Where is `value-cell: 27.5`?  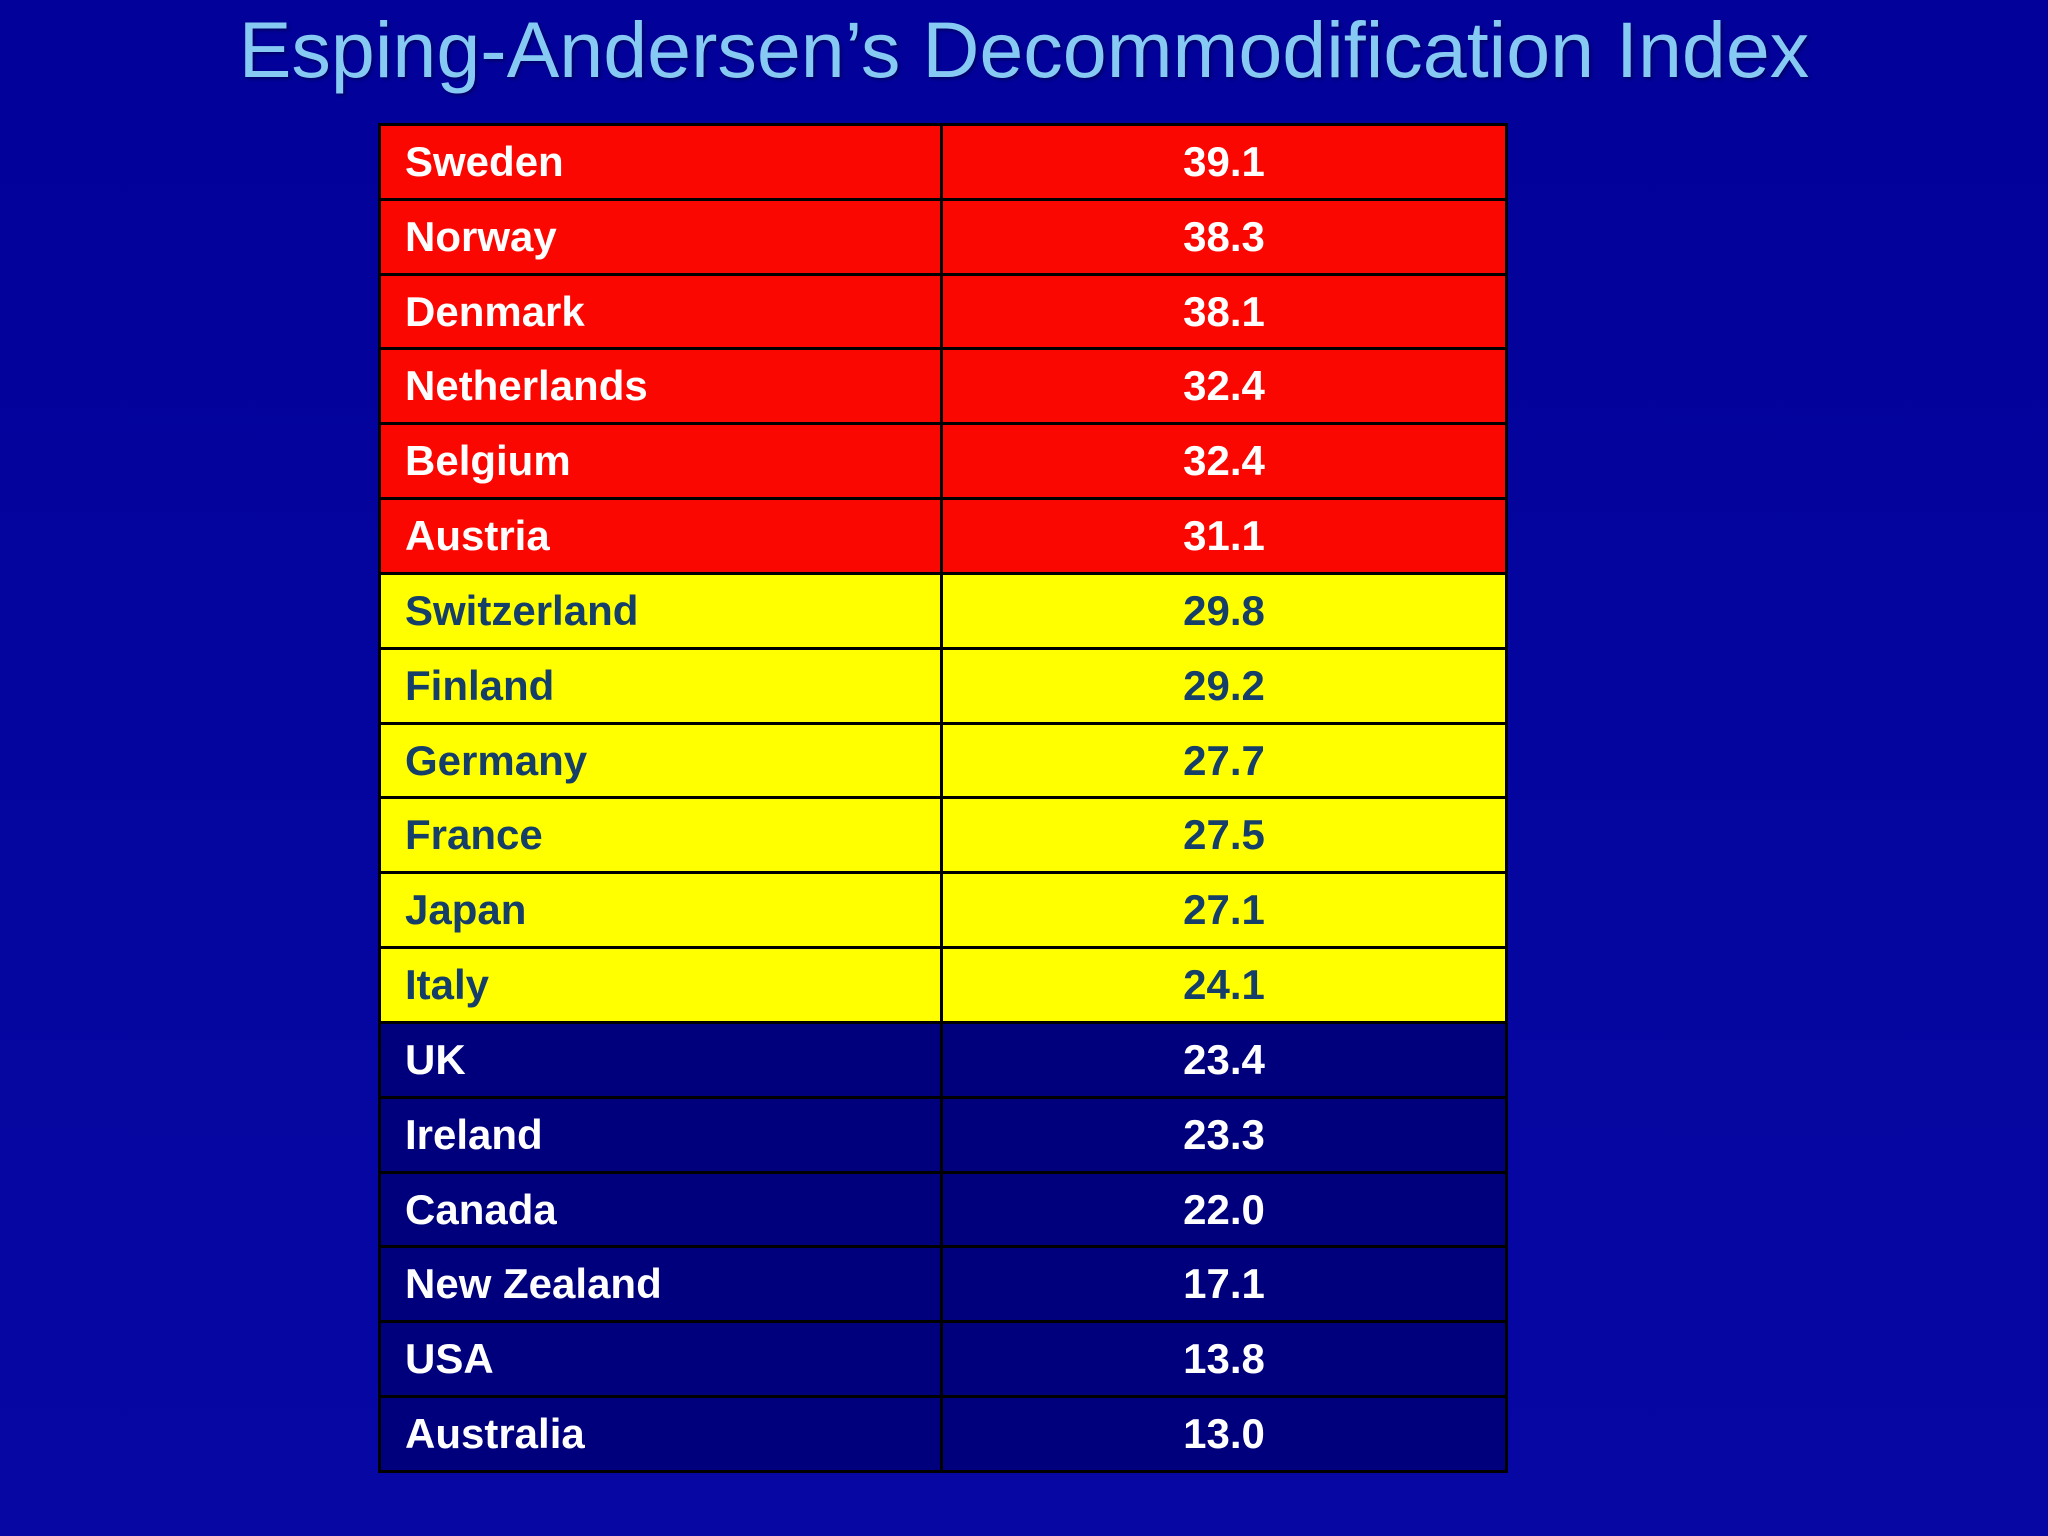
value-cell: 27.5 is located at coordinates (1224, 835).